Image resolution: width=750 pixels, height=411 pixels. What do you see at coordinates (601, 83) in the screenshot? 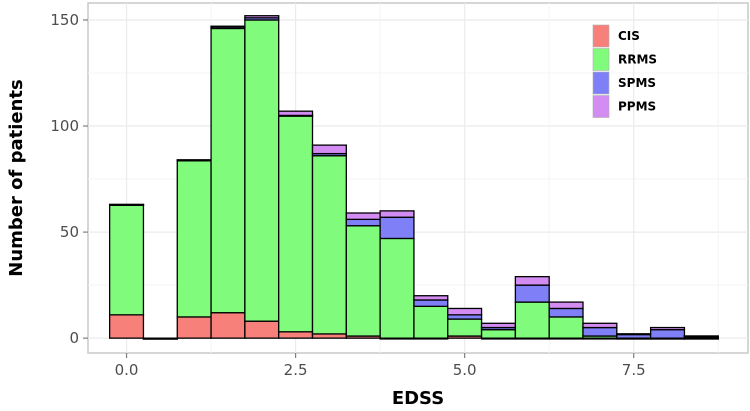
I see `legend-key-spms` at bounding box center [601, 83].